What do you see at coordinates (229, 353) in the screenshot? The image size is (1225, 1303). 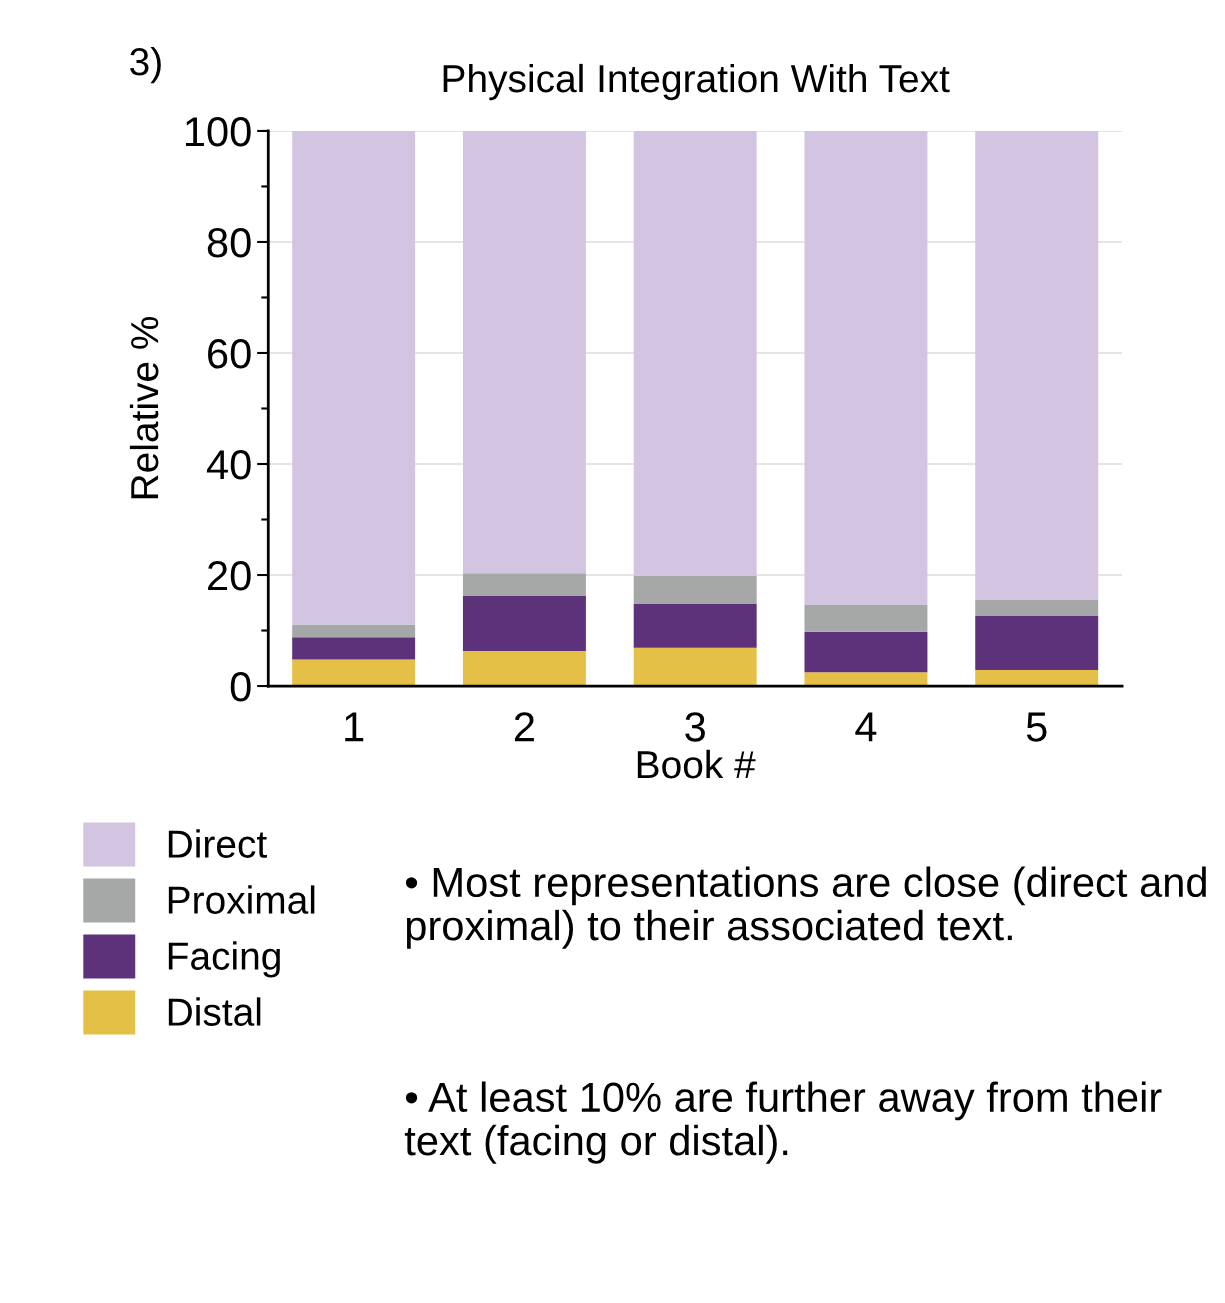 I see `y-tick-label: 60` at bounding box center [229, 353].